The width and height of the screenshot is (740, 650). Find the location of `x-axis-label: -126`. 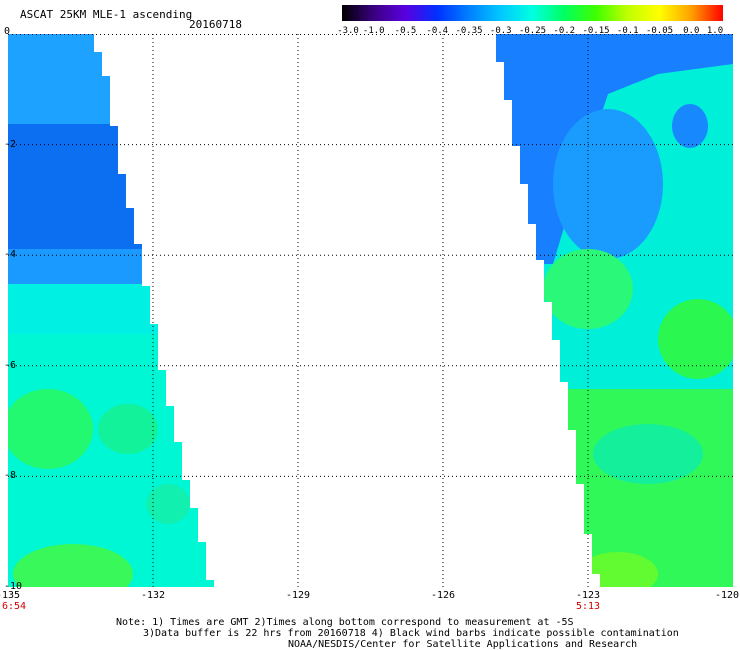

x-axis-label: -126 is located at coordinates (443, 595).